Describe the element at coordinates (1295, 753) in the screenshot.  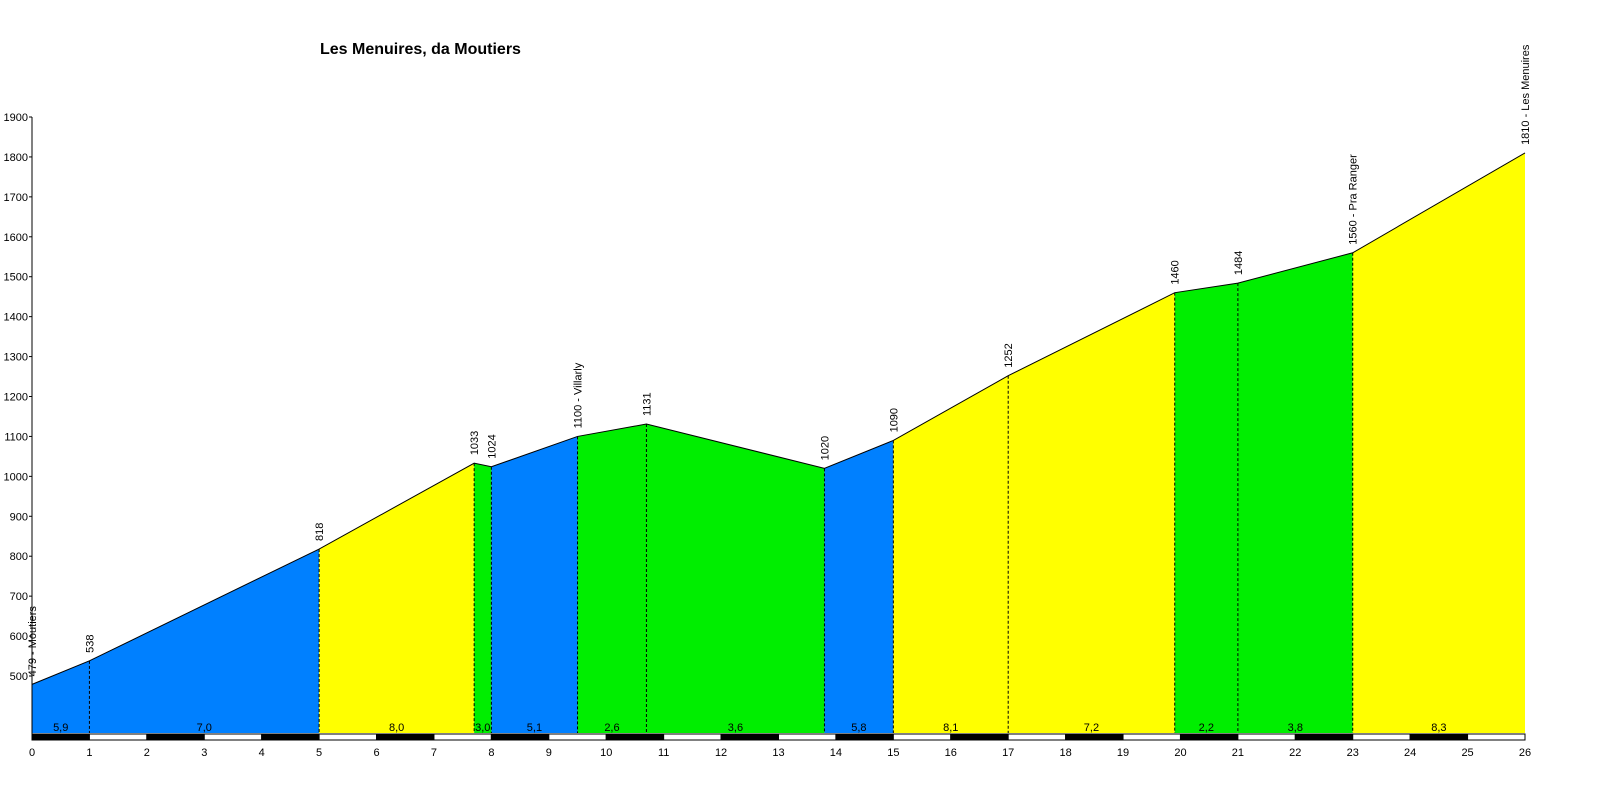
I see `x-tick-label-22: 22` at that location.